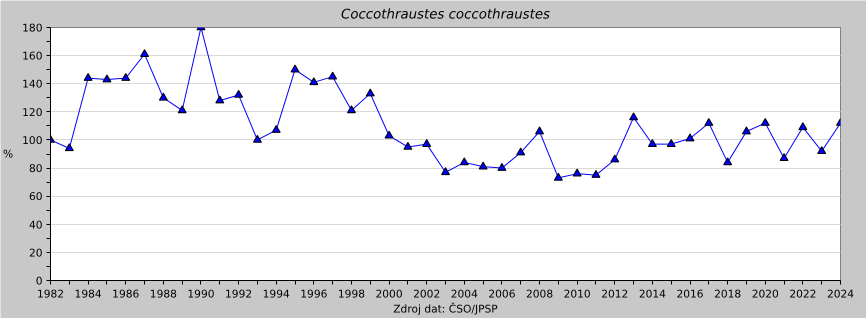 The width and height of the screenshot is (868, 320). What do you see at coordinates (728, 294) in the screenshot?
I see `x-tick-label: 2018` at bounding box center [728, 294].